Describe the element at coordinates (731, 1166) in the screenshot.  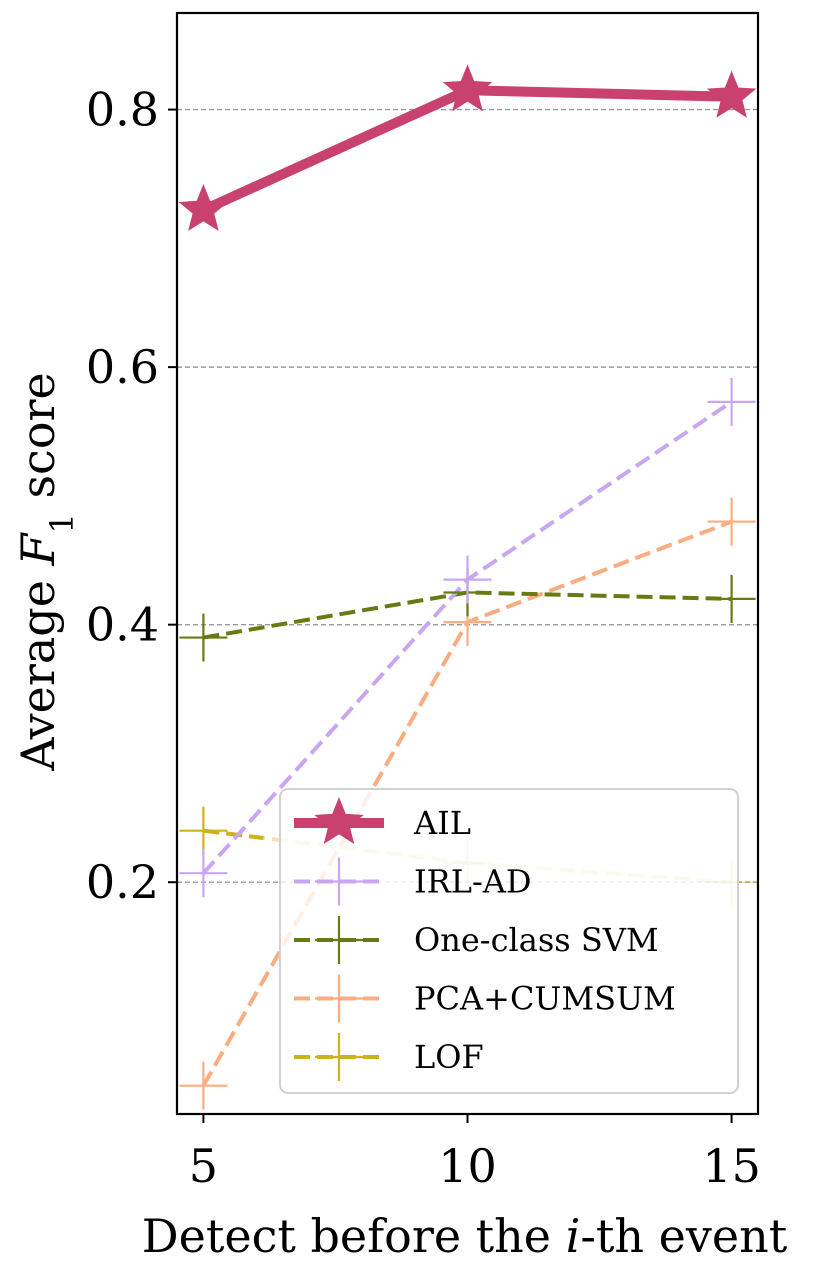
I see `x-tick-label-15: 15` at that location.